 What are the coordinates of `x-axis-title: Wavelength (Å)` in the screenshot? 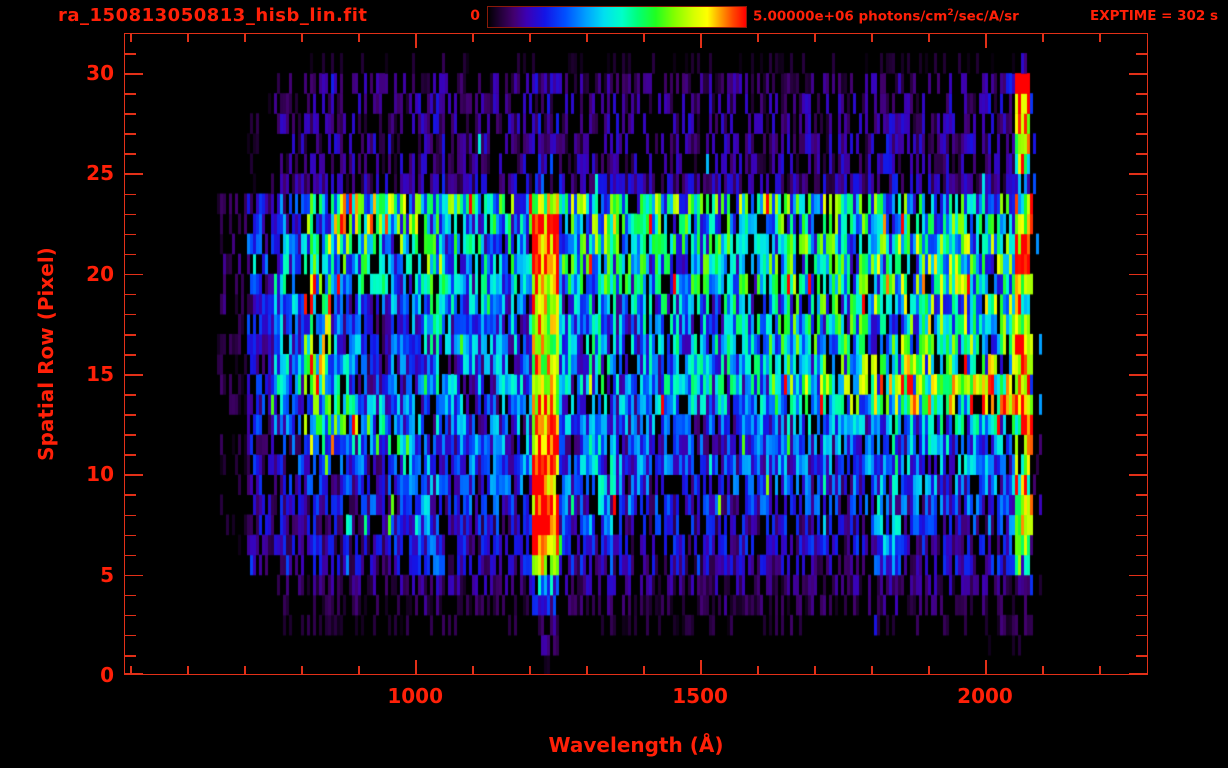 It's located at (636, 745).